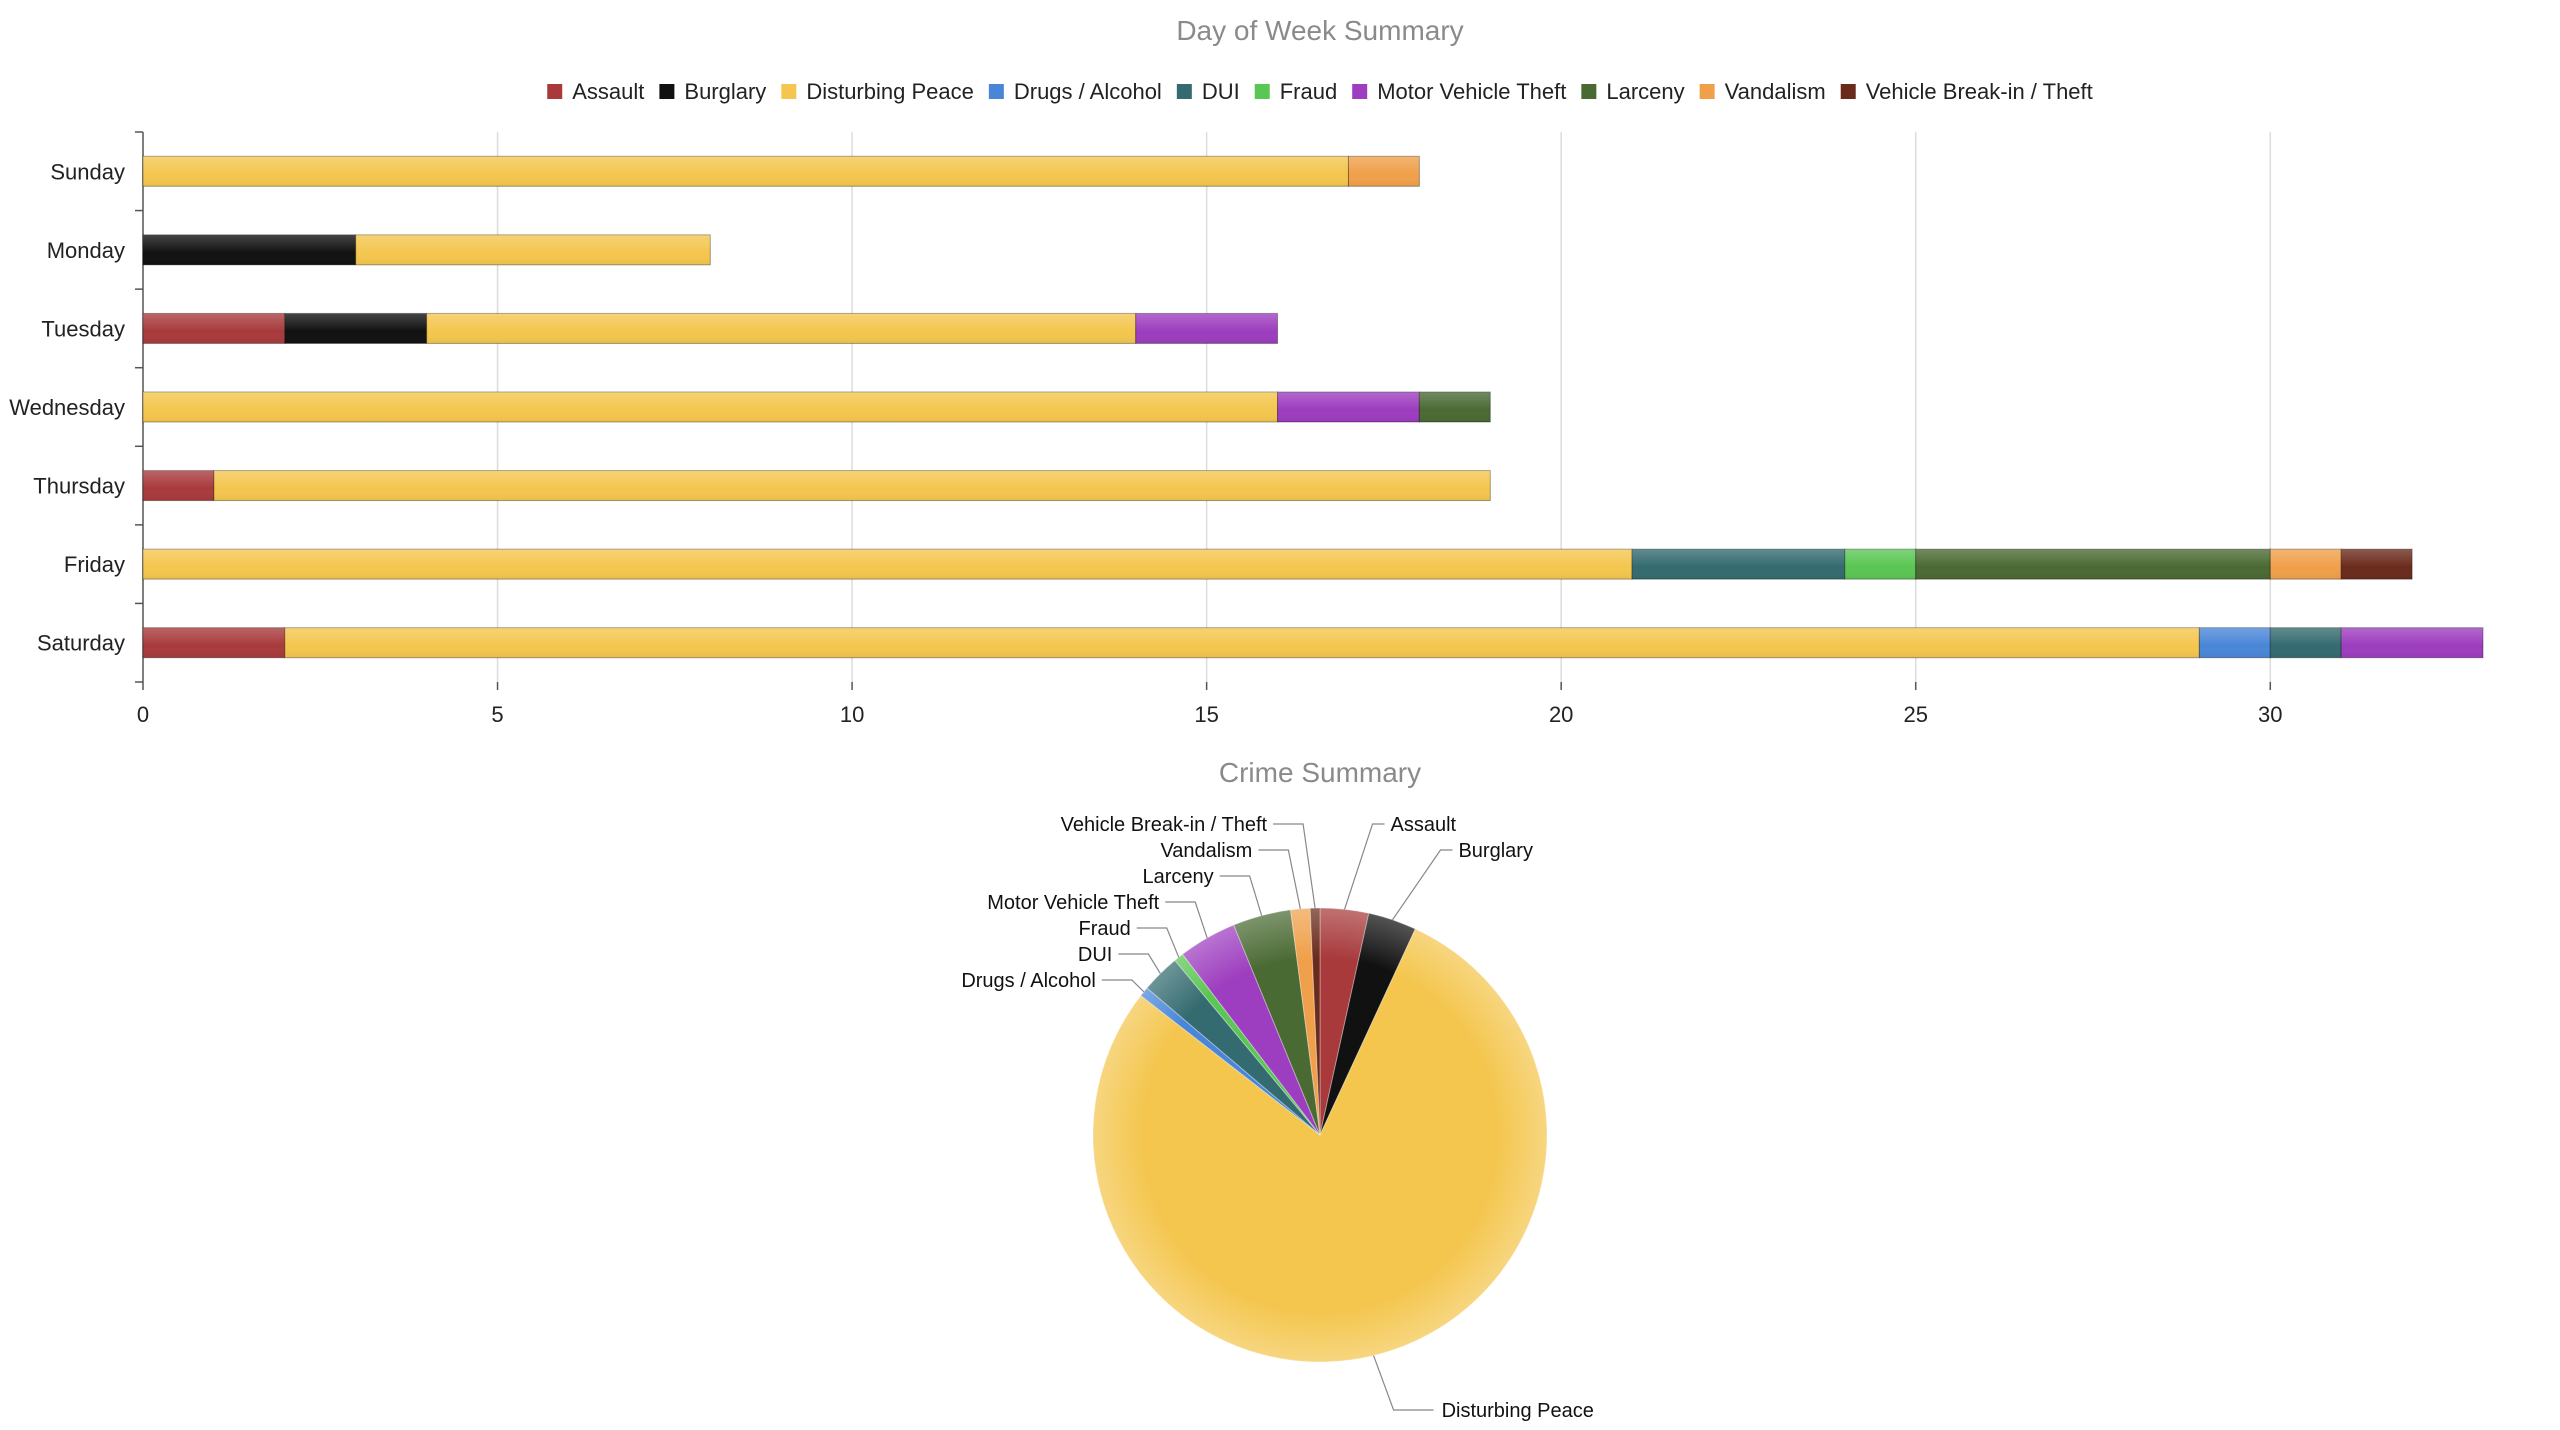 This screenshot has width=2560, height=1430. What do you see at coordinates (1979, 91) in the screenshot?
I see `legend-label: Vehicle Break-in / Theft` at bounding box center [1979, 91].